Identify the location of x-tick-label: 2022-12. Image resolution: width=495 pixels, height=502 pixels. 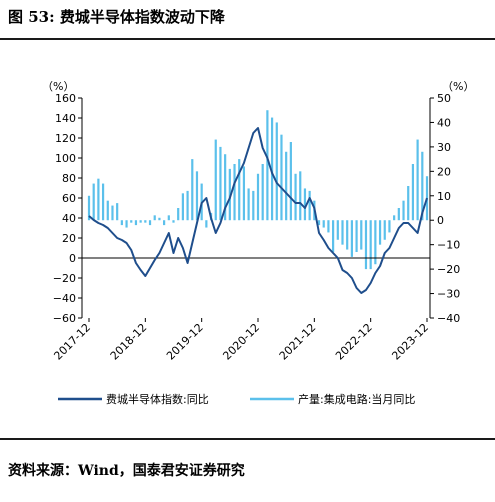
(354, 342).